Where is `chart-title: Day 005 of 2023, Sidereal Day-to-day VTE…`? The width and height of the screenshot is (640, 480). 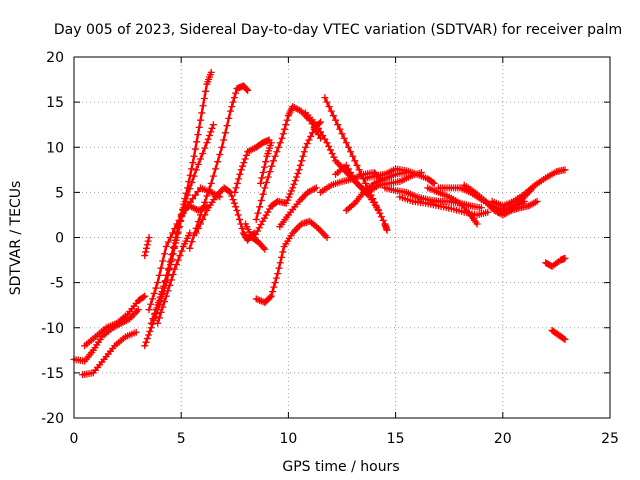 chart-title: Day 005 of 2023, Sidereal Day-to-day VTE… is located at coordinates (338, 30).